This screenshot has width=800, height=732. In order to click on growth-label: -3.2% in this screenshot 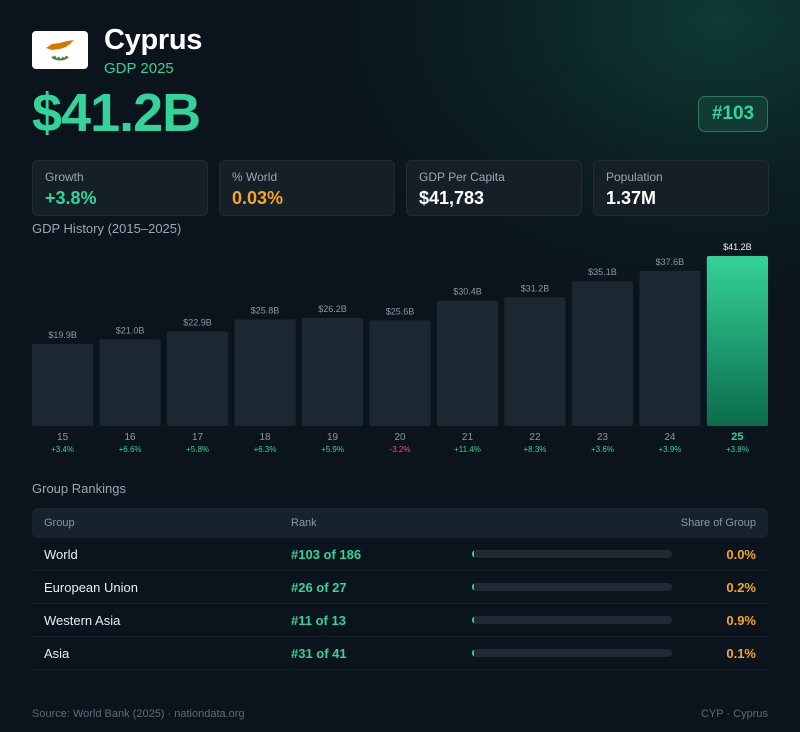, I will do `click(400, 449)`.